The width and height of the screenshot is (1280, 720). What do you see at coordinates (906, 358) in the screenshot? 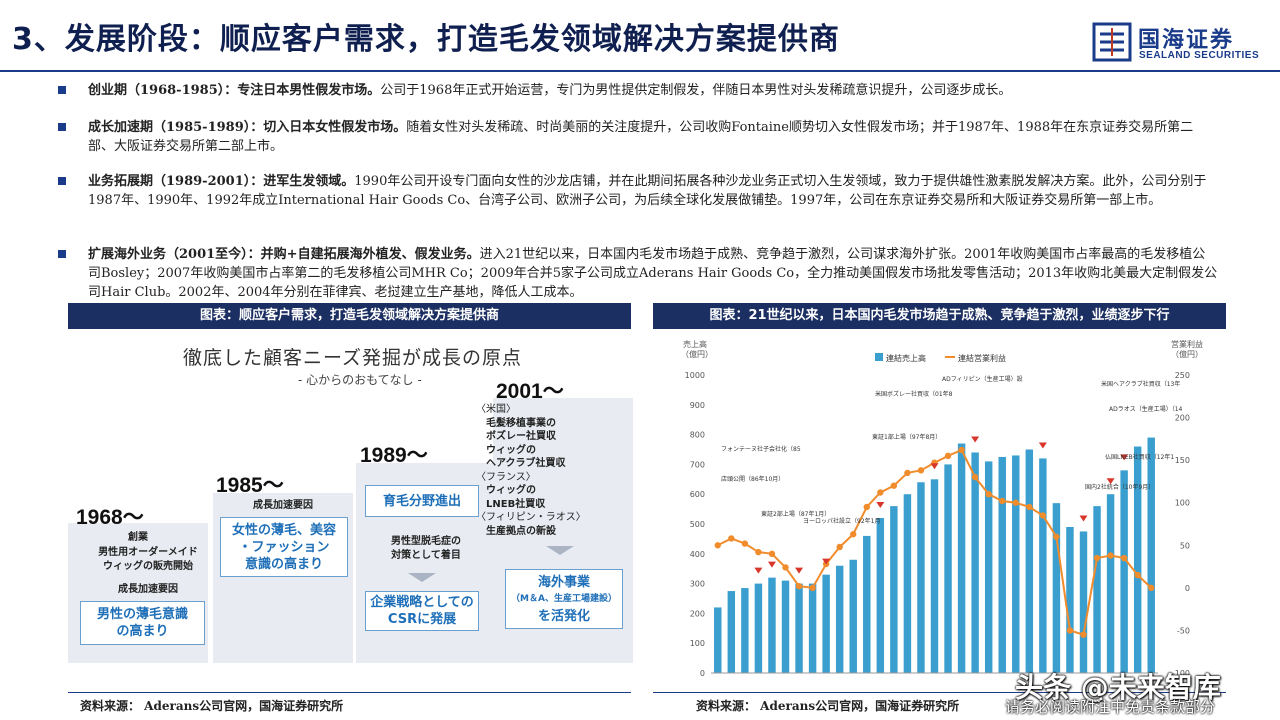
I see `legend-label-sales: 連結売上高` at bounding box center [906, 358].